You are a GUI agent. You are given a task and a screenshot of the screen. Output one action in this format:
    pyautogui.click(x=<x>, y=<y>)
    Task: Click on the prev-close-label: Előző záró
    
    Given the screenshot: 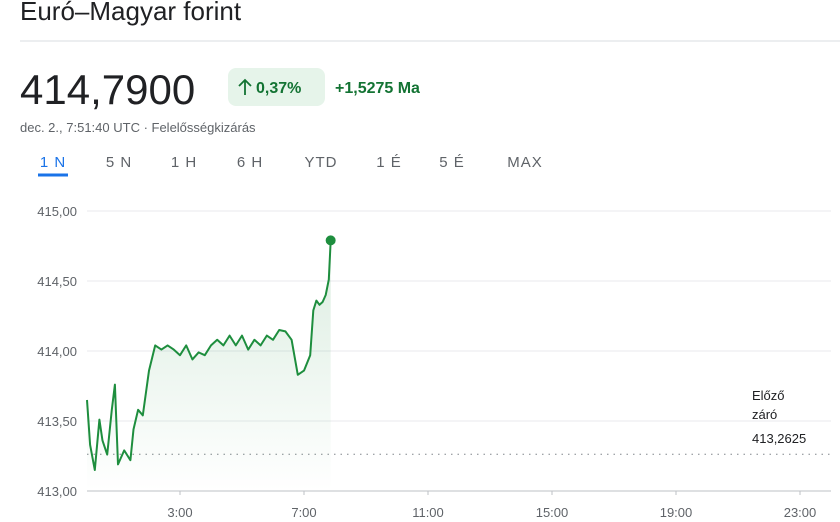 What is the action you would take?
    pyautogui.click(x=768, y=405)
    